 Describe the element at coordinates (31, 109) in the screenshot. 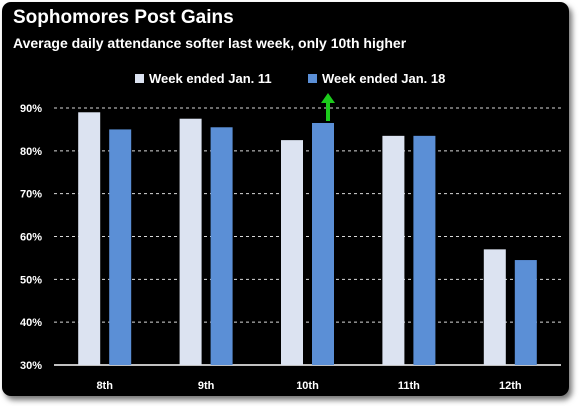

I see `y-tick-label: 90%` at that location.